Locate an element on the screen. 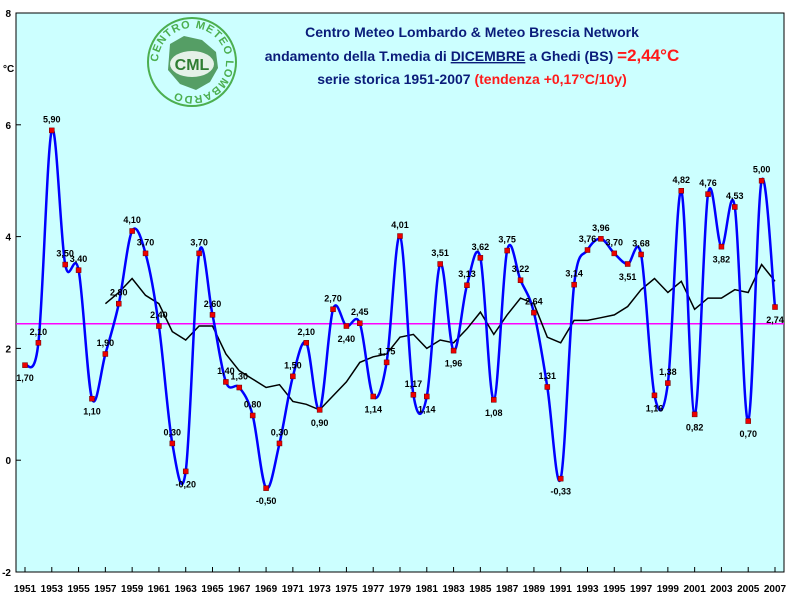 The height and width of the screenshot is (605, 790). x-tick-label: 1993 is located at coordinates (587, 589).